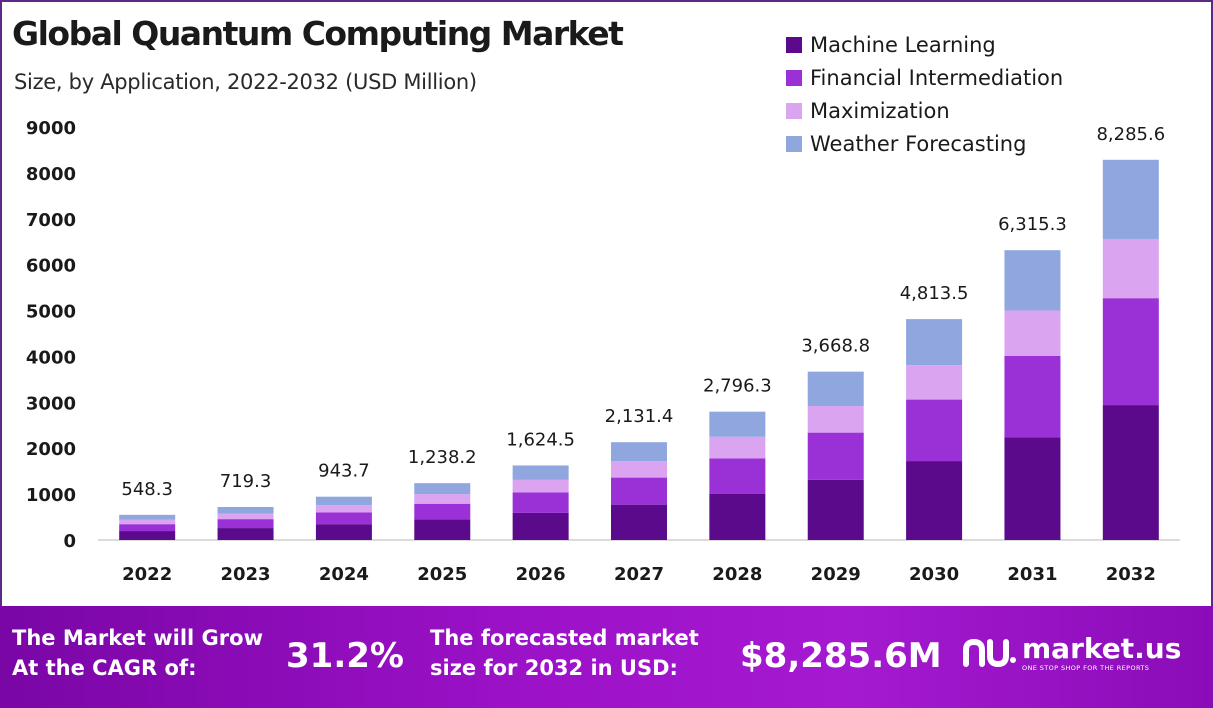 The width and height of the screenshot is (1213, 708). Describe the element at coordinates (836, 574) in the screenshot. I see `x-tick-label: 2029` at that location.